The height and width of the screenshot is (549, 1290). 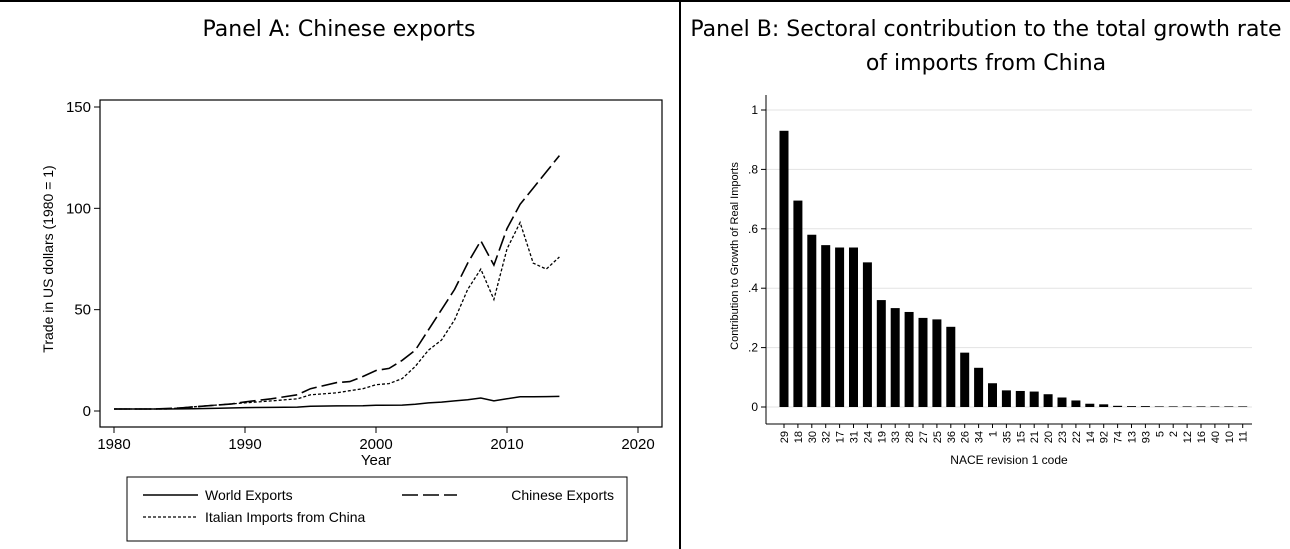 What do you see at coordinates (1063, 437) in the screenshot?
I see `x-tick-label: 23` at bounding box center [1063, 437].